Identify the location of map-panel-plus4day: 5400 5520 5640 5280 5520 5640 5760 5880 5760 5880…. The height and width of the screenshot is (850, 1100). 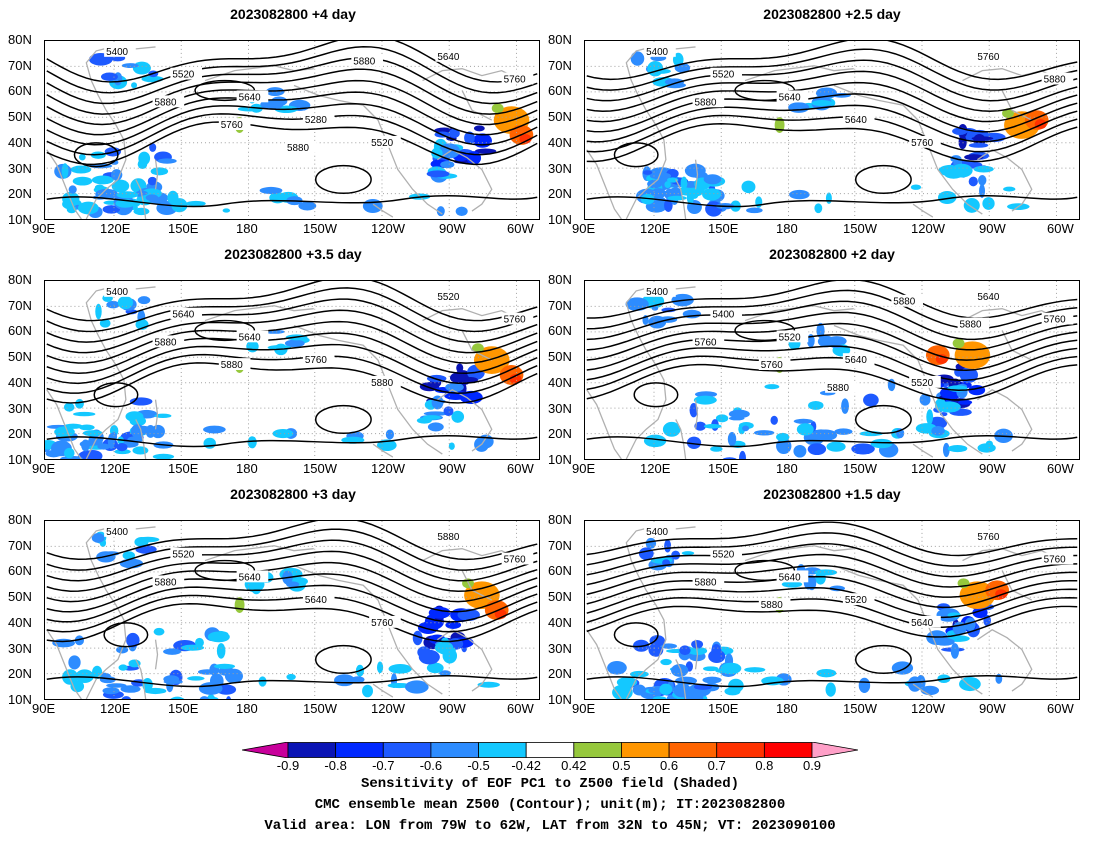
(292, 130).